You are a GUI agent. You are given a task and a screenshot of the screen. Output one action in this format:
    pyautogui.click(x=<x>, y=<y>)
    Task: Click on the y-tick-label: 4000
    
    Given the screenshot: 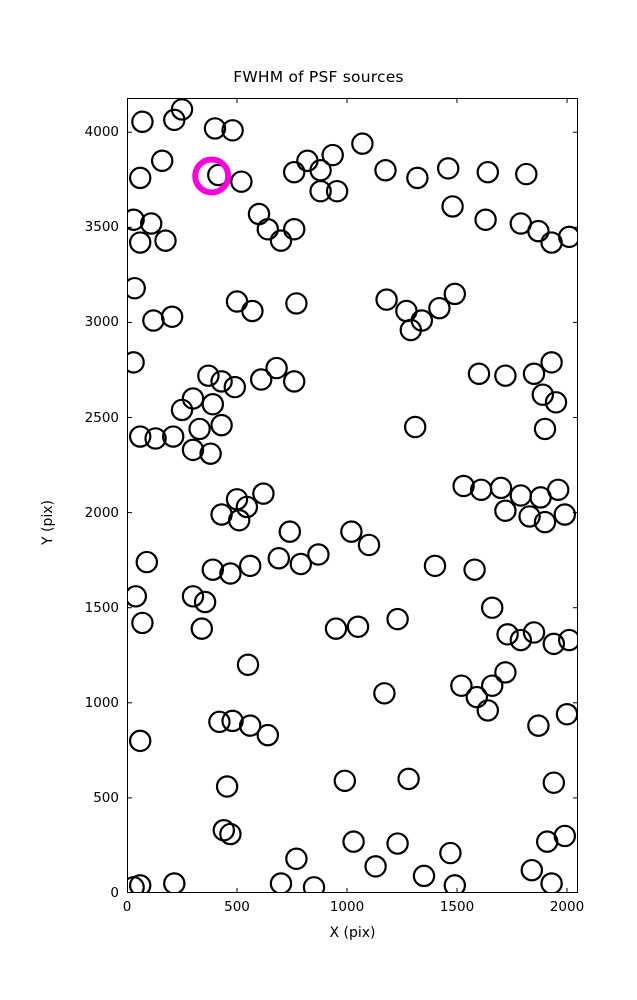 What is the action you would take?
    pyautogui.click(x=101, y=132)
    